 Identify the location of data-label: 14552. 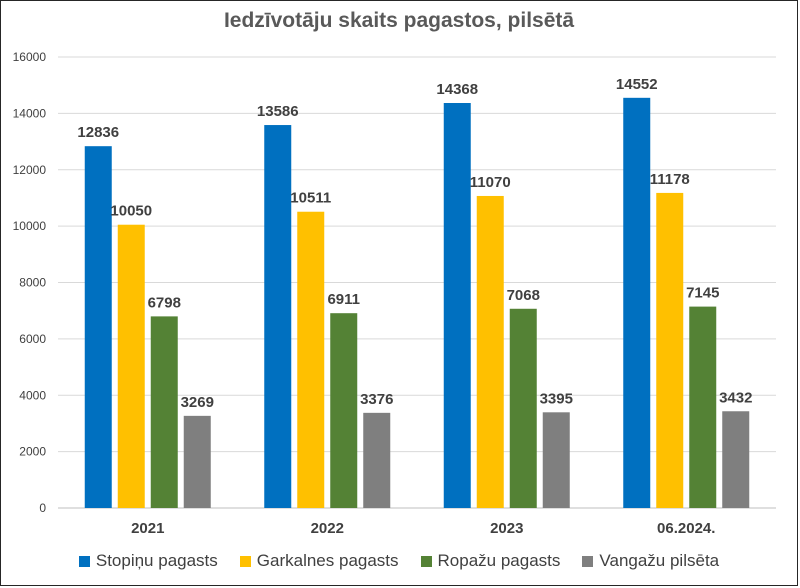
(637, 84).